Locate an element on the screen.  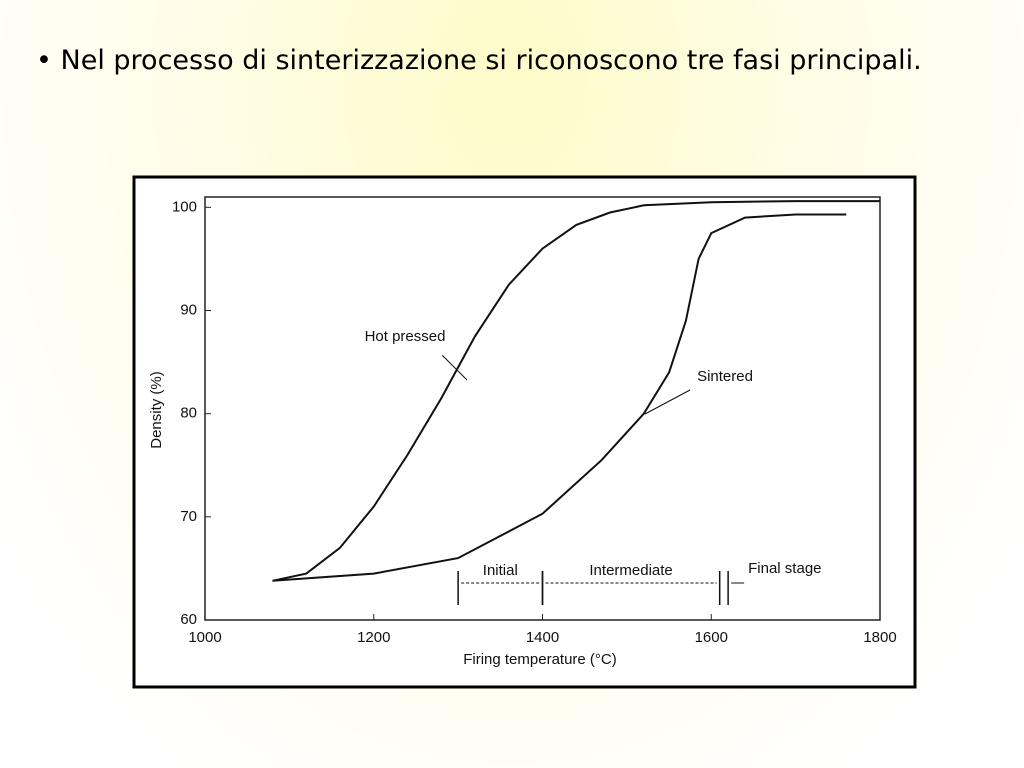
x-tick-label: 1800 is located at coordinates (879, 637).